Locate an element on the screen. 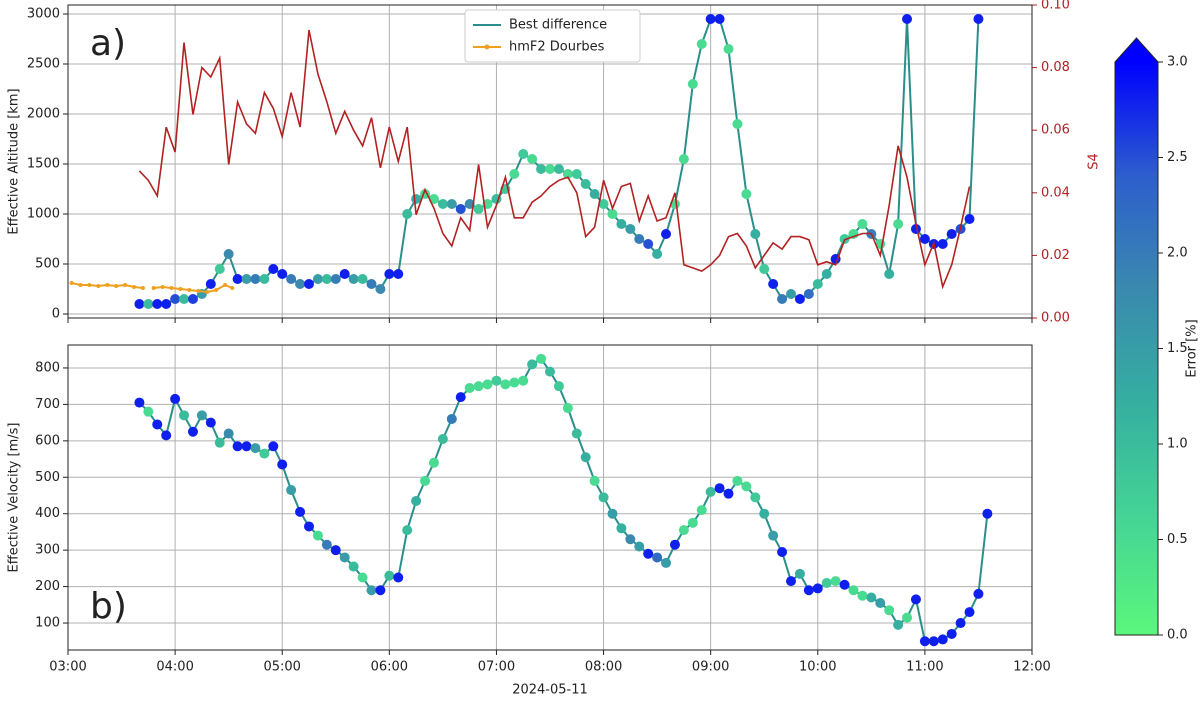 This screenshot has height=702, width=1200. legend-marker is located at coordinates (487, 47).